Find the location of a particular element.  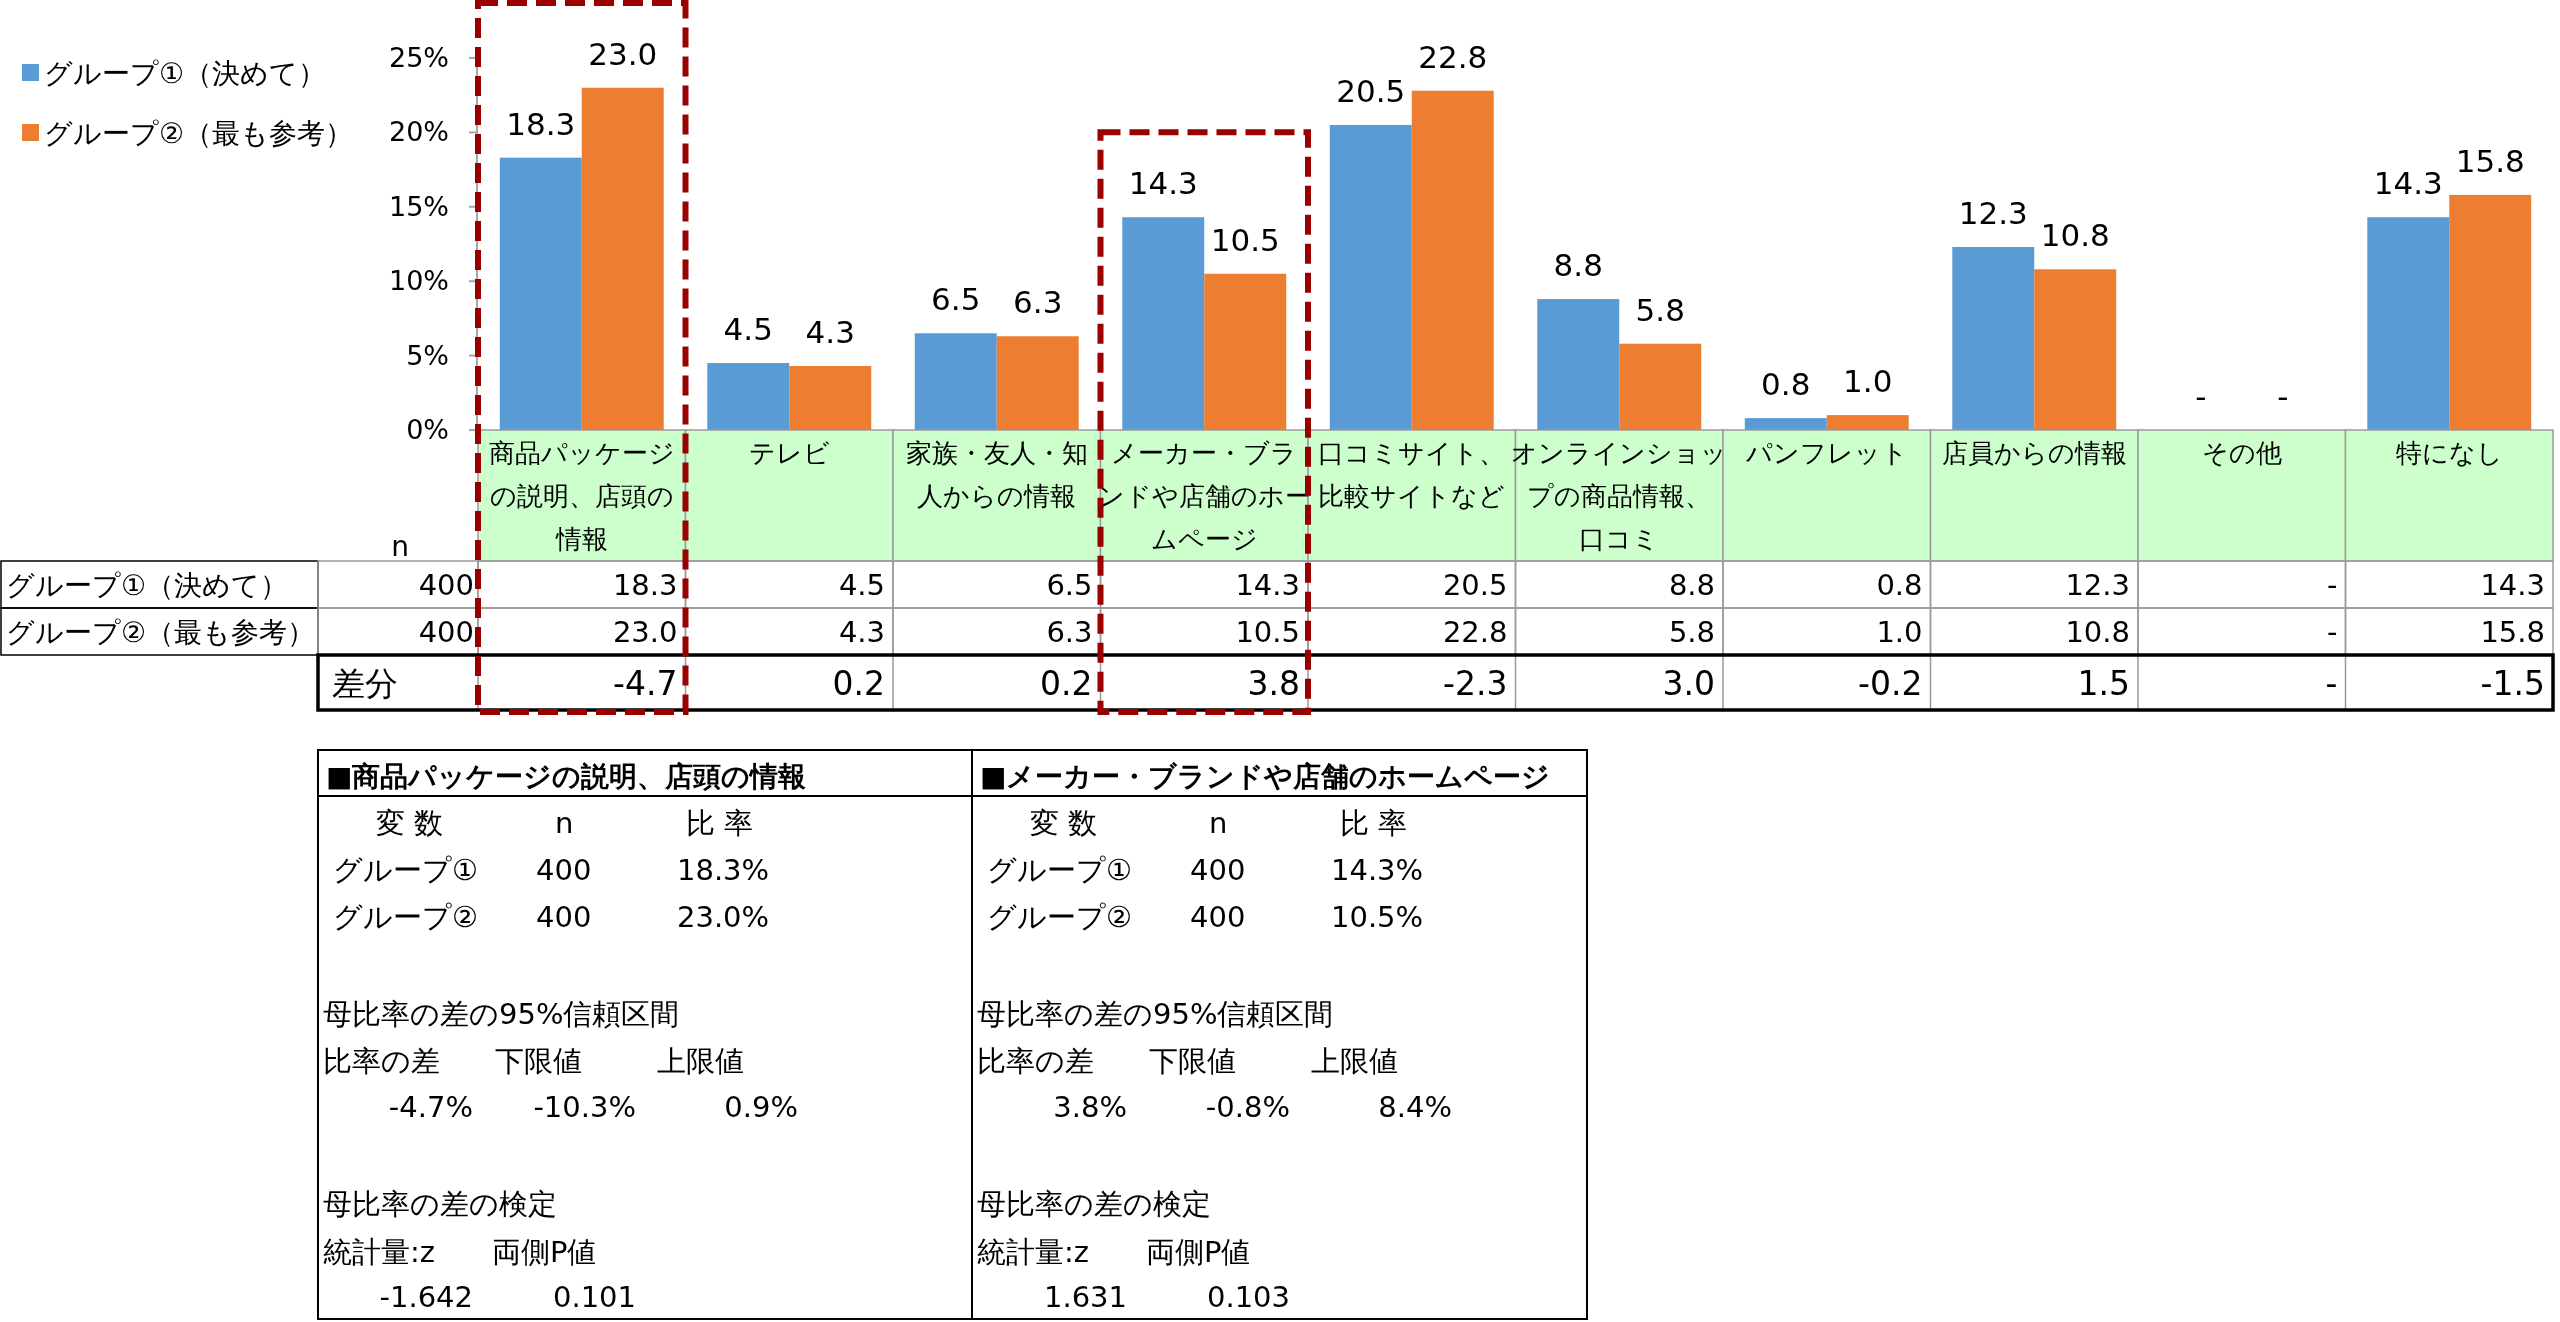

text: 12.3 is located at coordinates (2097, 584).